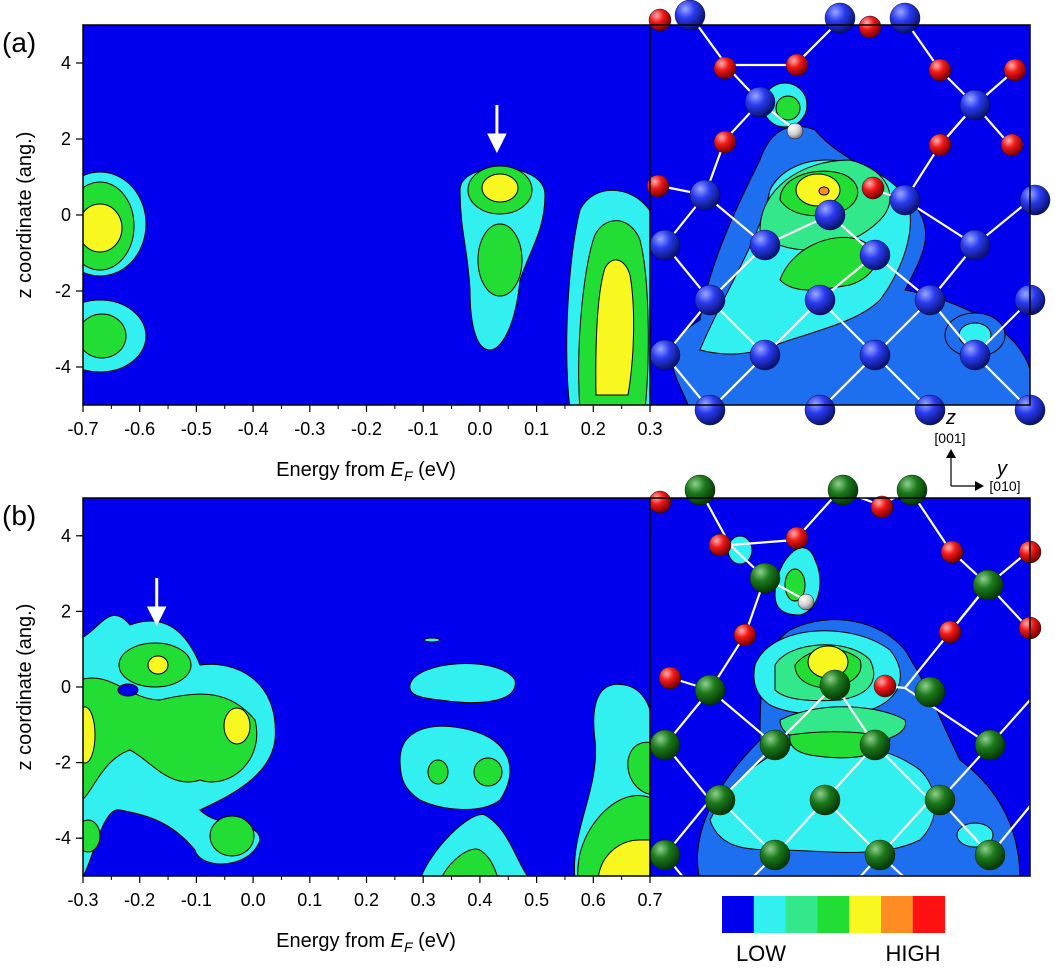  I want to click on panel-b-ytick-label: 4, so click(66, 536).